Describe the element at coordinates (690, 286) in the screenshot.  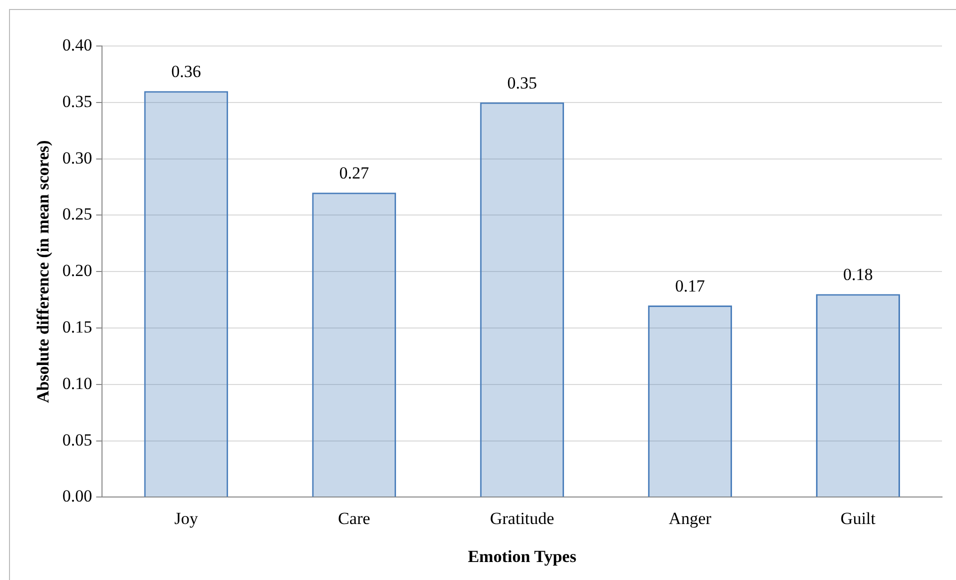
I see `data-label: 0.17` at that location.